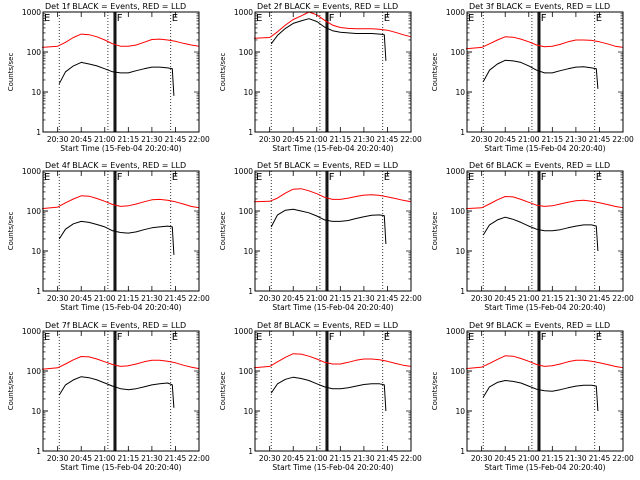 Image resolution: width=640 pixels, height=480 pixels. Describe the element at coordinates (115, 325) in the screenshot. I see `panel-title: Det 7f BLACK = Events, RED = LLD` at that location.